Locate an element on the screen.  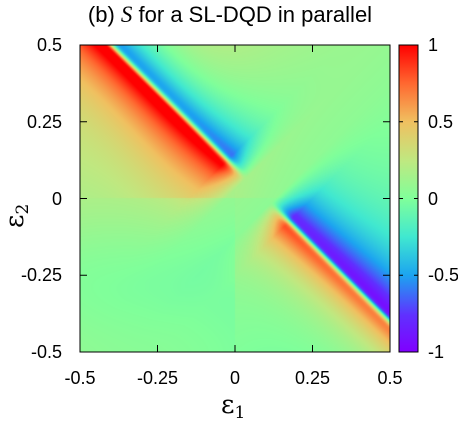
title-symbol: S is located at coordinates (126, 14).